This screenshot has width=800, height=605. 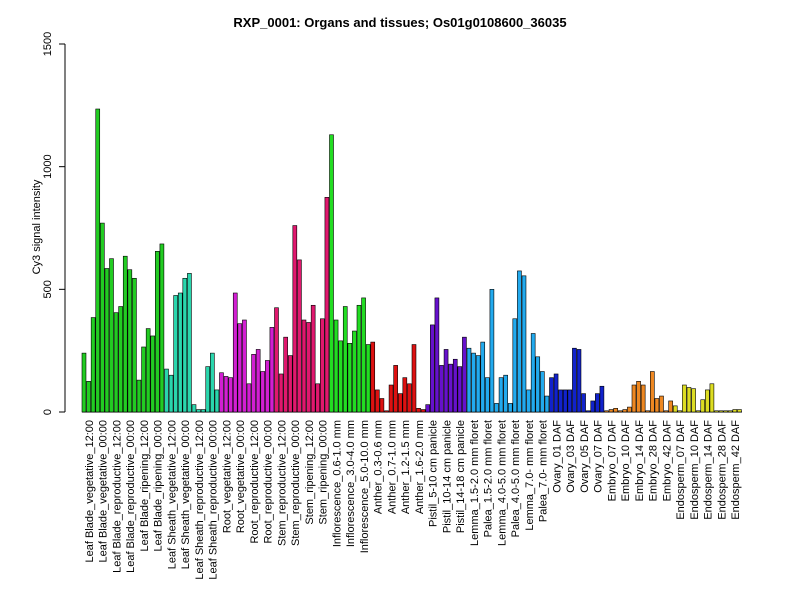 I want to click on x-tick-label: Lemma_7.0- mm floret, so click(x=530, y=475).